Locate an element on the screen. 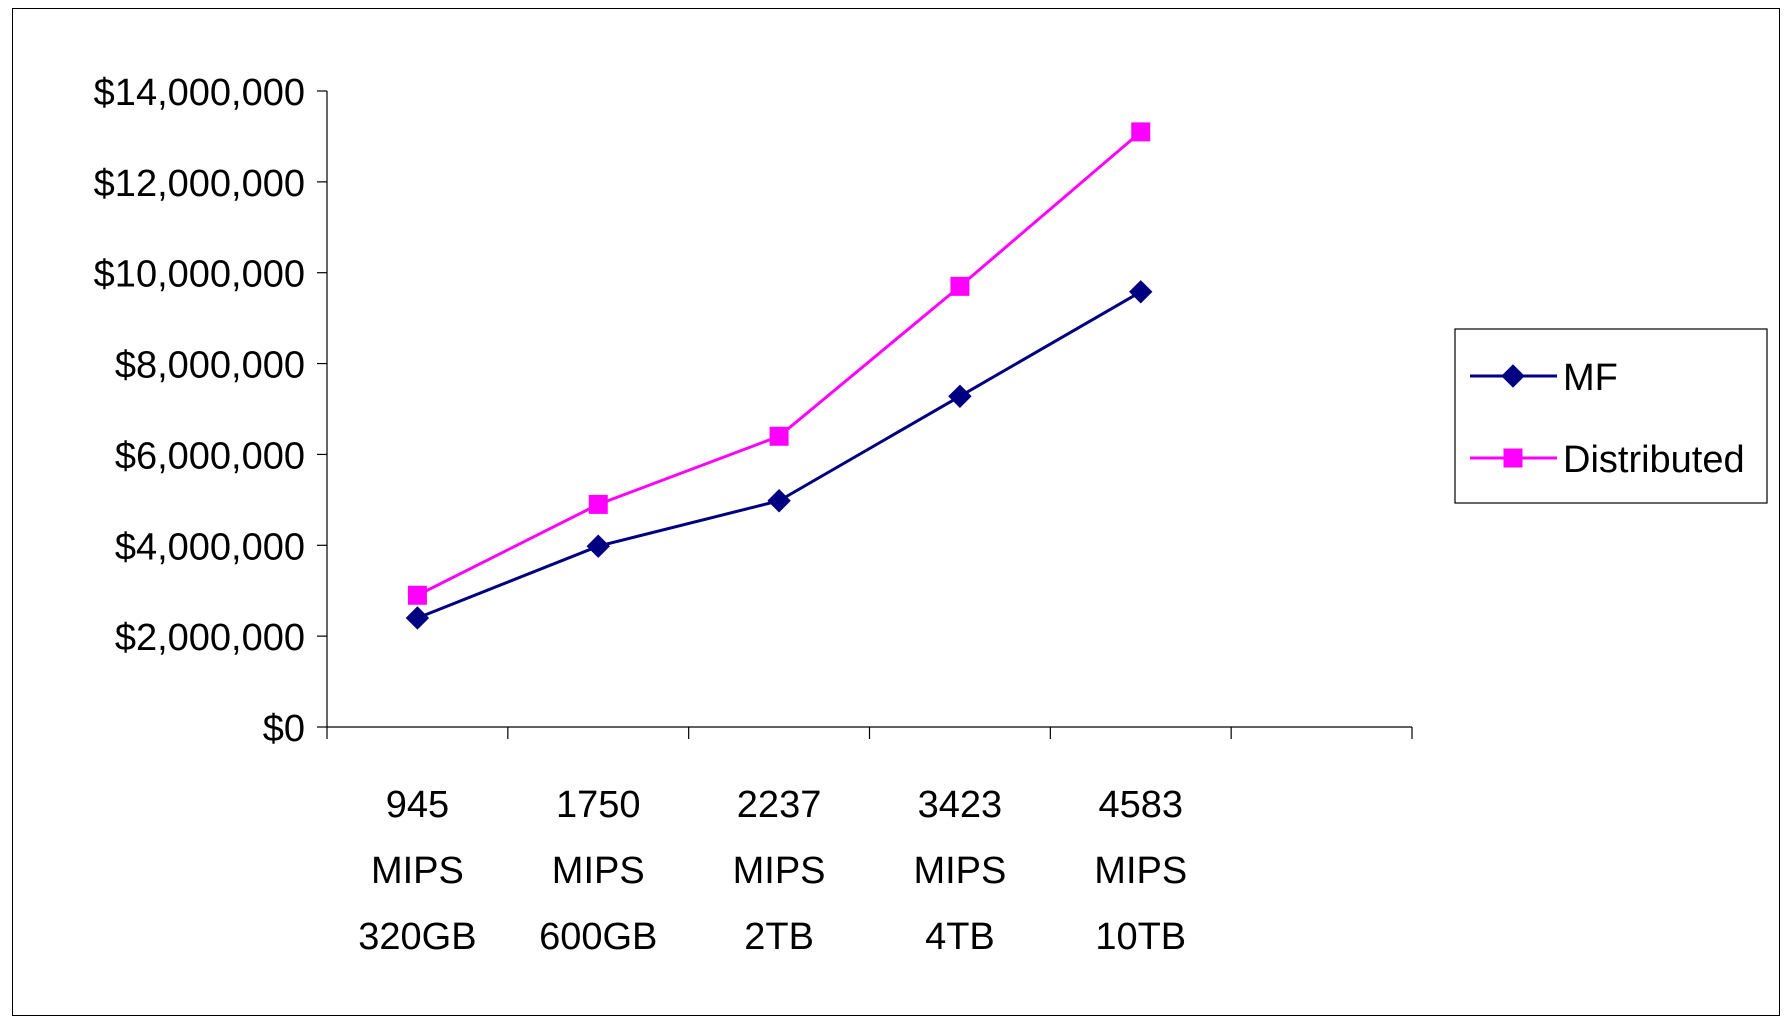 This screenshot has width=1791, height=1027. x-tick-label: 2TB is located at coordinates (779, 937).